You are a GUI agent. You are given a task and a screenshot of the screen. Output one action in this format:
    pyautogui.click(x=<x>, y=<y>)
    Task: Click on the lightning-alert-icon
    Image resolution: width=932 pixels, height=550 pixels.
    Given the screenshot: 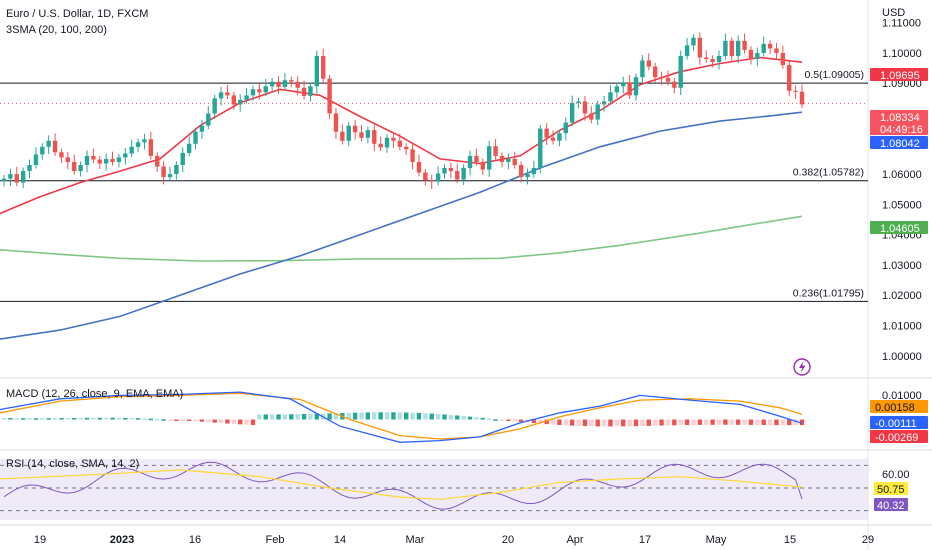 What is the action you would take?
    pyautogui.click(x=802, y=367)
    